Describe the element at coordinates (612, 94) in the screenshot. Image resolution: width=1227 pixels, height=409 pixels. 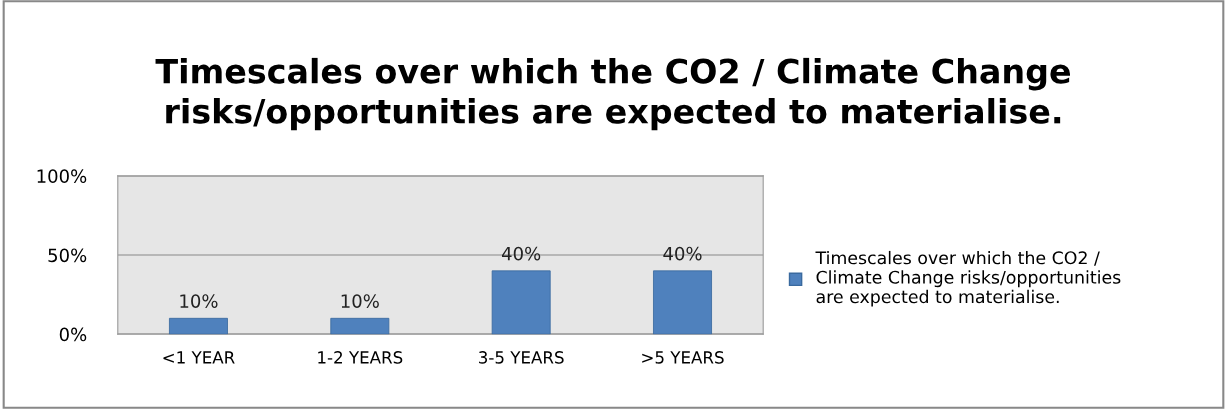
I see `chart-title: Timescales over which the CO2 / Climate Change risks/opportunities are expected to materialise.` at that location.